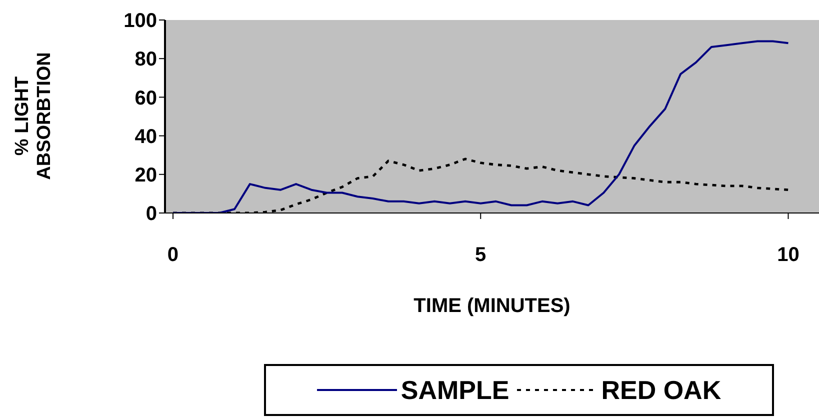 This screenshot has width=819, height=418. I want to click on y-tick-label: 60, so click(145, 98).